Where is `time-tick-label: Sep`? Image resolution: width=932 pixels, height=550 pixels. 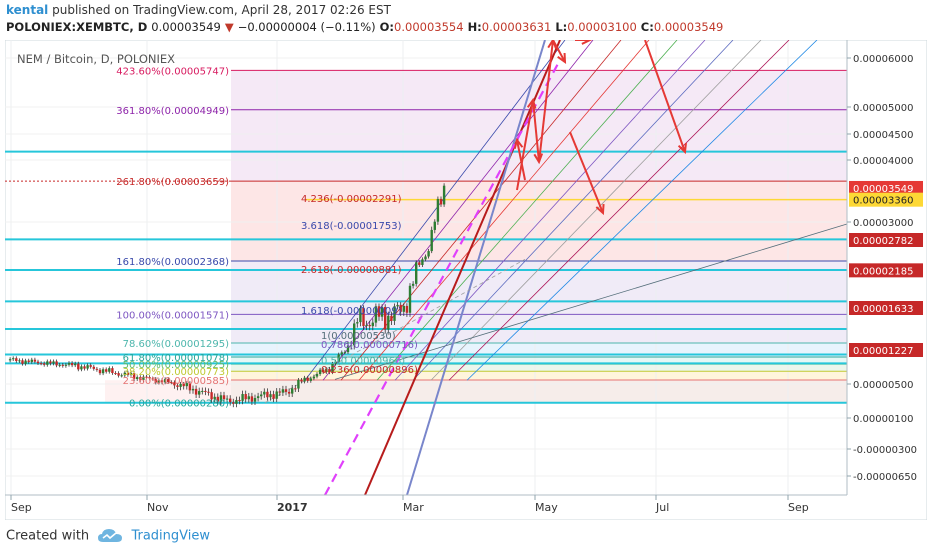
time-tick-label: Sep is located at coordinates (21, 507).